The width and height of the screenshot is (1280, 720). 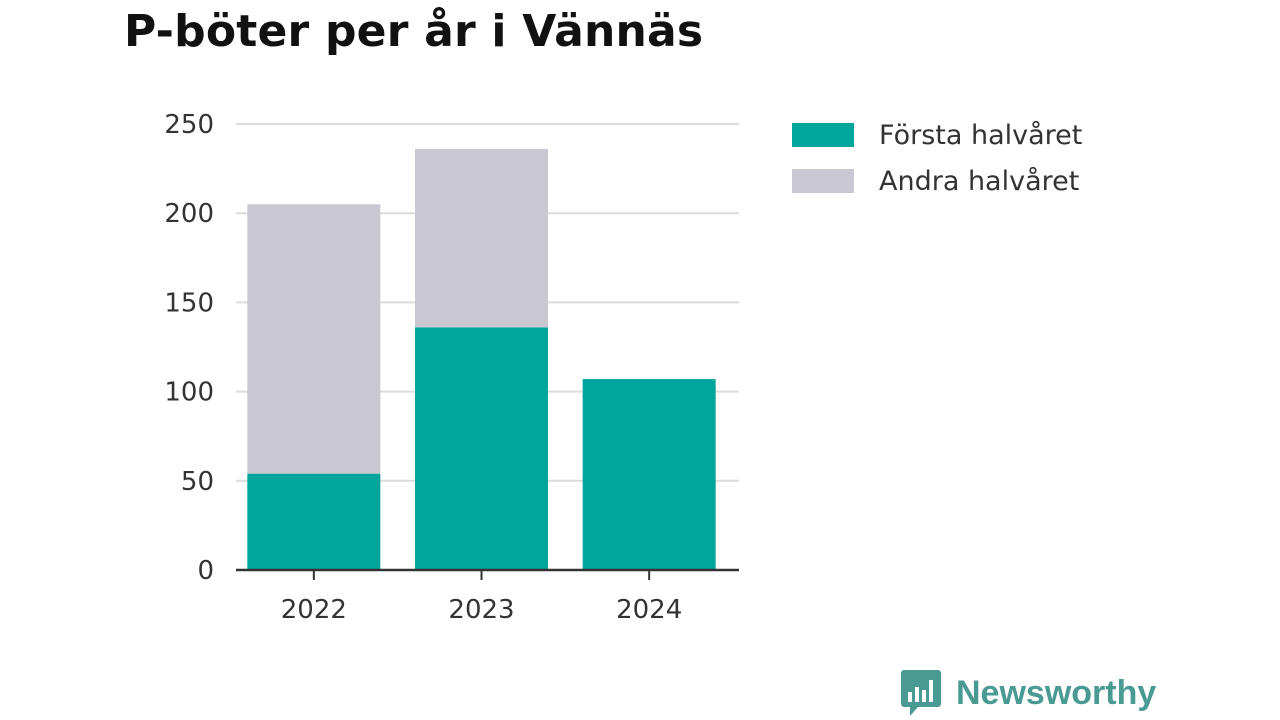 I want to click on legend-swatch-second-half, so click(x=823, y=181).